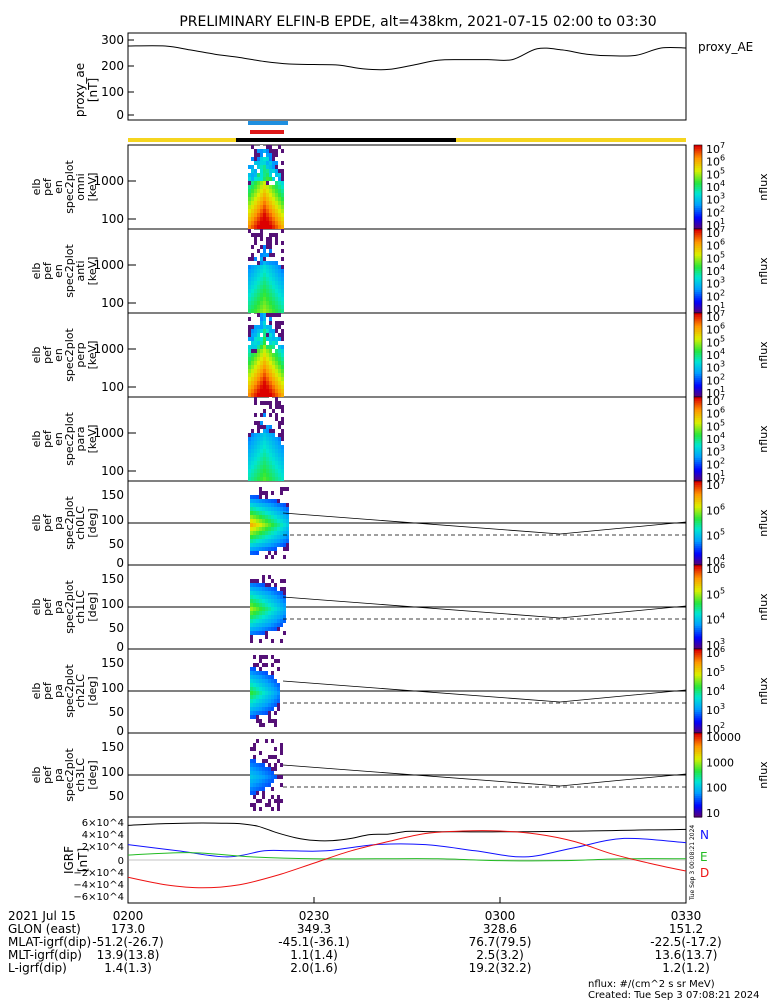 The image size is (775, 1000). I want to click on colorbar-2: 107106105104103102101nflux, so click(732, 354).